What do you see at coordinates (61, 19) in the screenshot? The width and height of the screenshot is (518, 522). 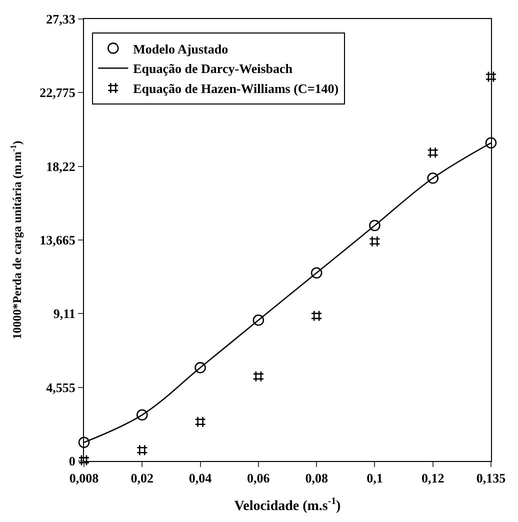 I see `y-tick-label: 27,33` at bounding box center [61, 19].